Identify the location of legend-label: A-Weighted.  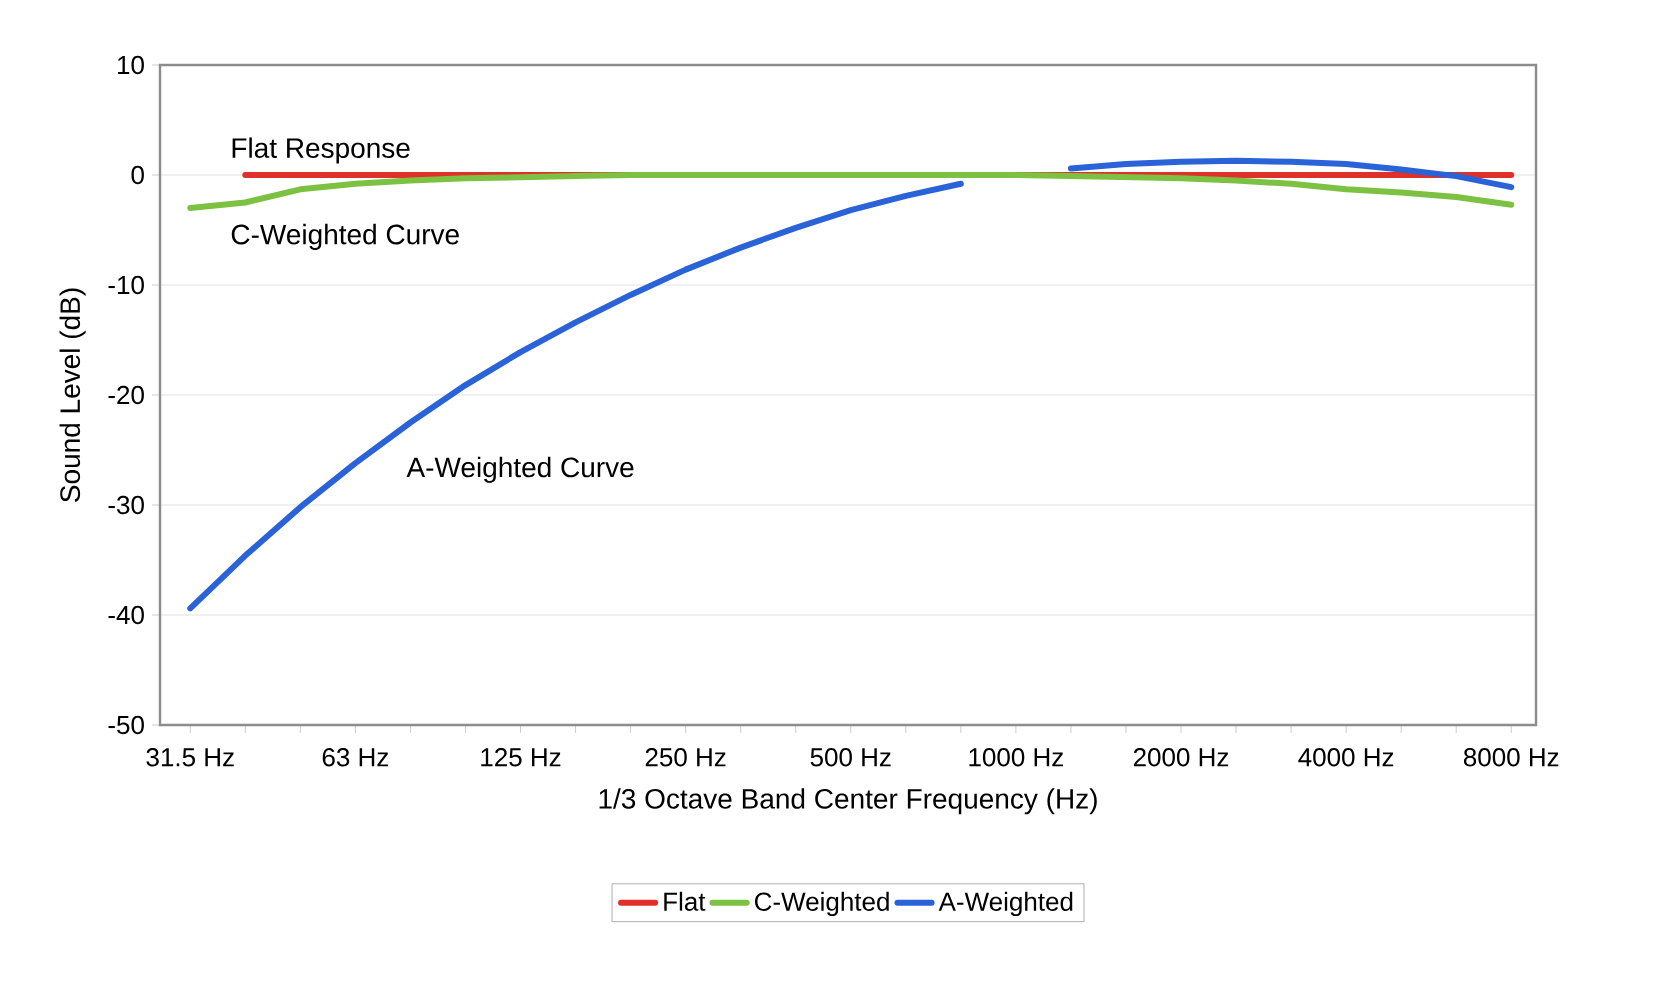
(1005, 904).